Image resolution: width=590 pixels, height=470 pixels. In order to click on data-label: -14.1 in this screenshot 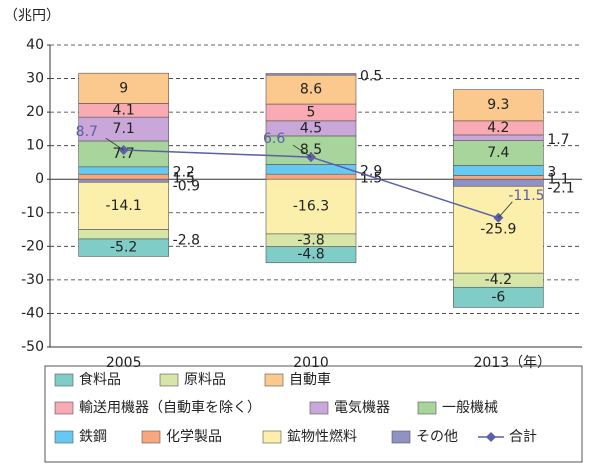, I will do `click(124, 206)`.